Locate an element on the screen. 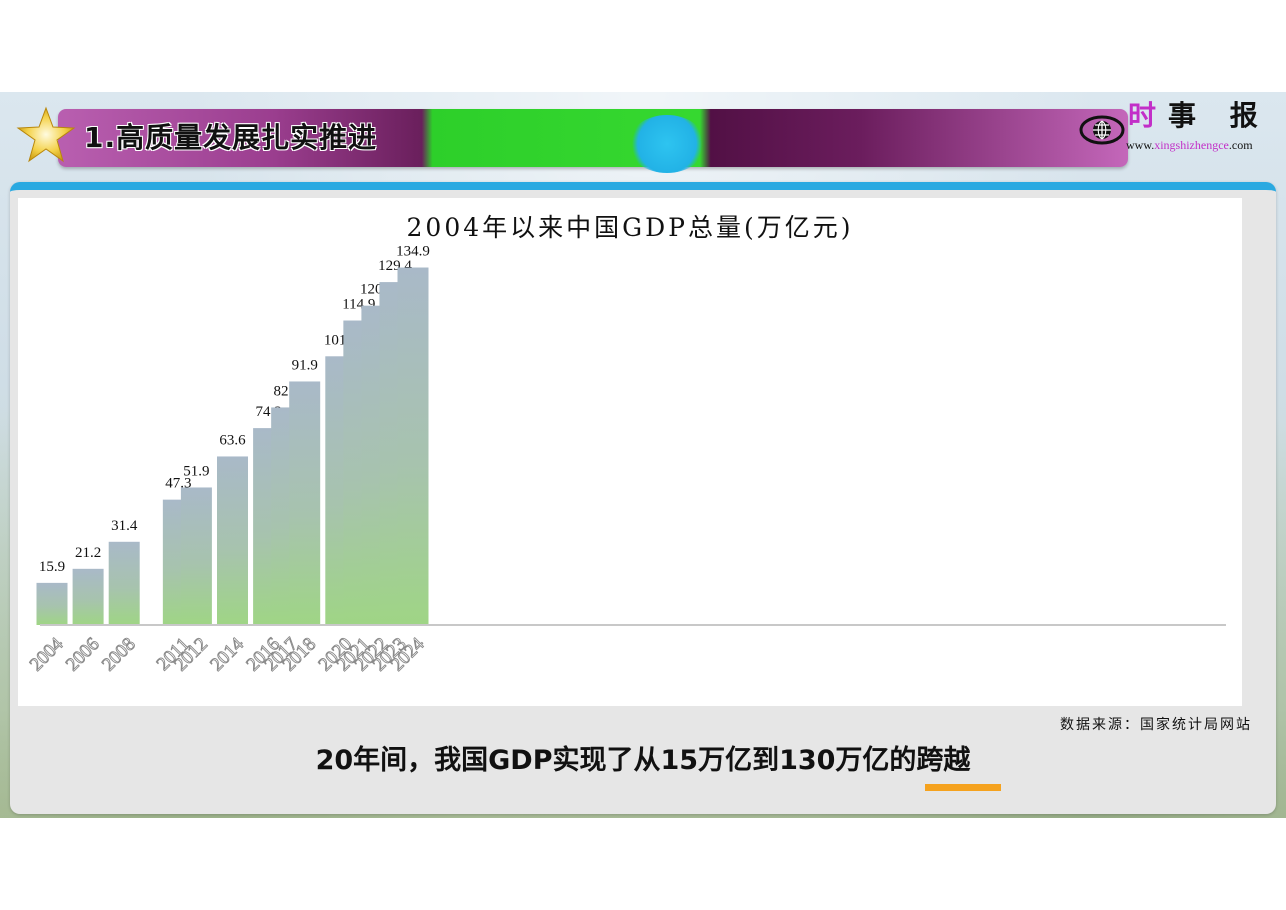 This screenshot has height=910, width=1286. value-label-2014: 63.6 is located at coordinates (232, 440).